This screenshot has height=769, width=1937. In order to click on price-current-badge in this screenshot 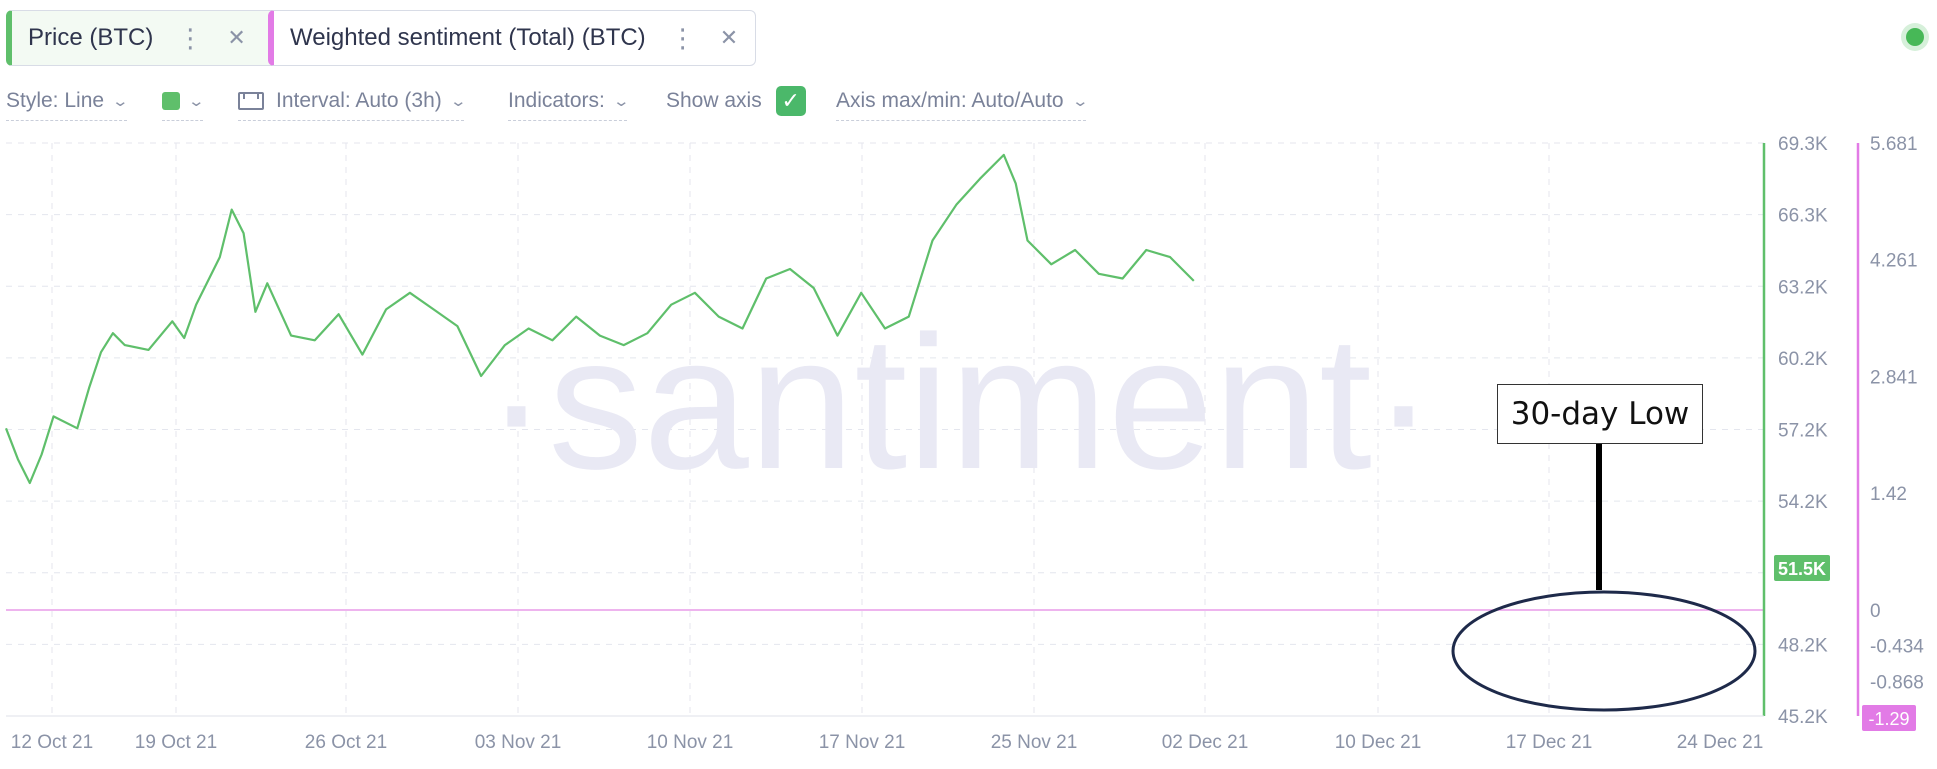, I will do `click(1802, 568)`.